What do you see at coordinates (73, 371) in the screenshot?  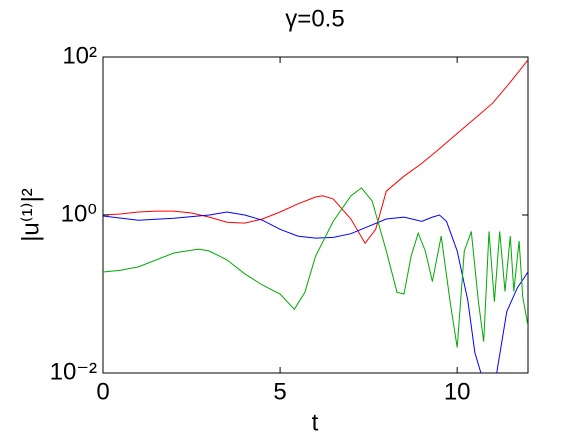 I see `y-tick-label: 10⁻²` at bounding box center [73, 371].